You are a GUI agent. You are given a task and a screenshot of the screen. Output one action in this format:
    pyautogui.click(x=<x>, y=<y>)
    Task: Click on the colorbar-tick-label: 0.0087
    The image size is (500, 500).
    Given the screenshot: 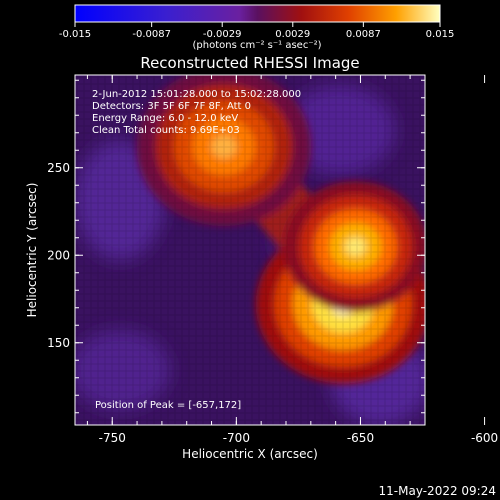 What is the action you would take?
    pyautogui.click(x=363, y=34)
    